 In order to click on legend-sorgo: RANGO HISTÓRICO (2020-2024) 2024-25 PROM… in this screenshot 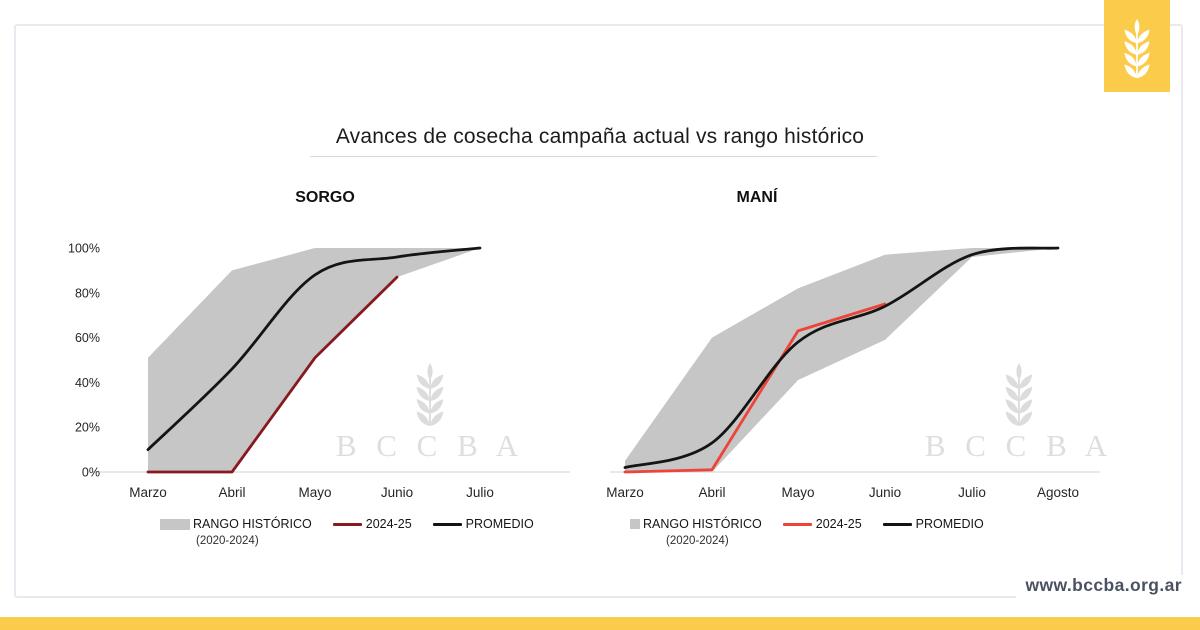, I will do `click(347, 531)`.